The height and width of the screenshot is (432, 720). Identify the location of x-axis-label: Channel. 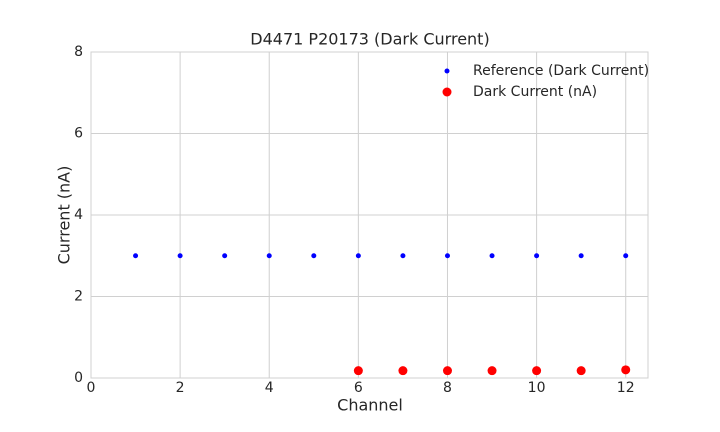
(370, 405).